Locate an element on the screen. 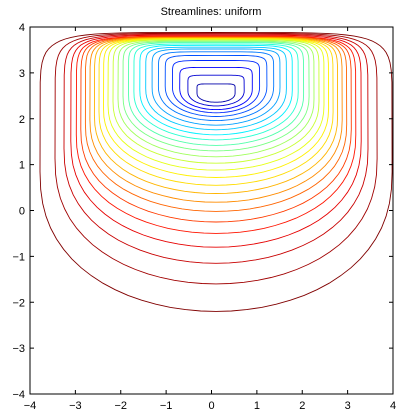  x-tick-label: 1 is located at coordinates (257, 406).